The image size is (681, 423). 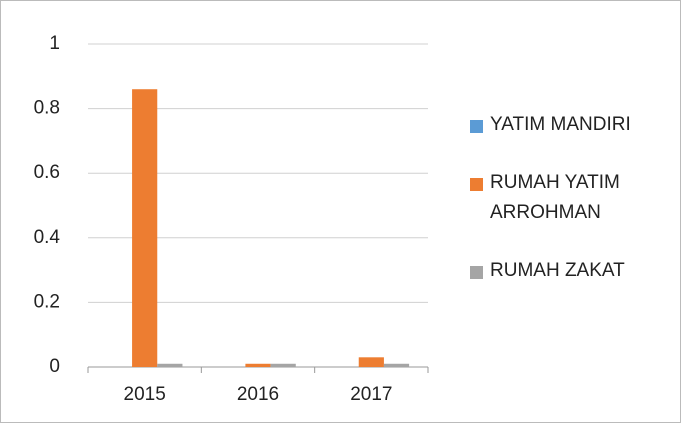 I want to click on legend-entry: RUMAH ZAKAT, so click(x=570, y=271).